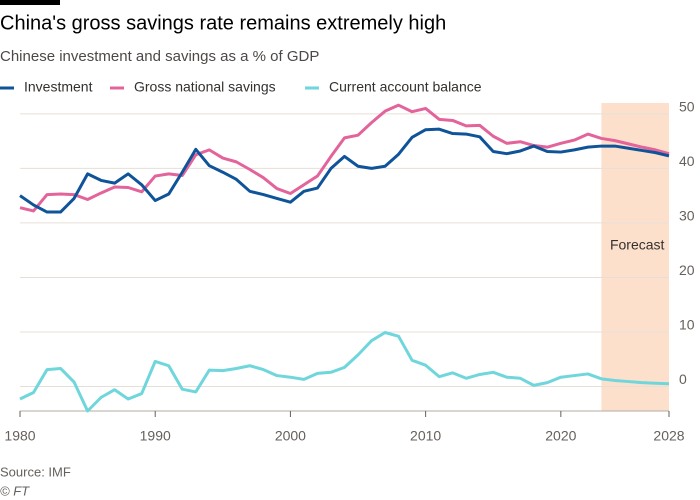  I want to click on legend-label: Investment, so click(58, 87).